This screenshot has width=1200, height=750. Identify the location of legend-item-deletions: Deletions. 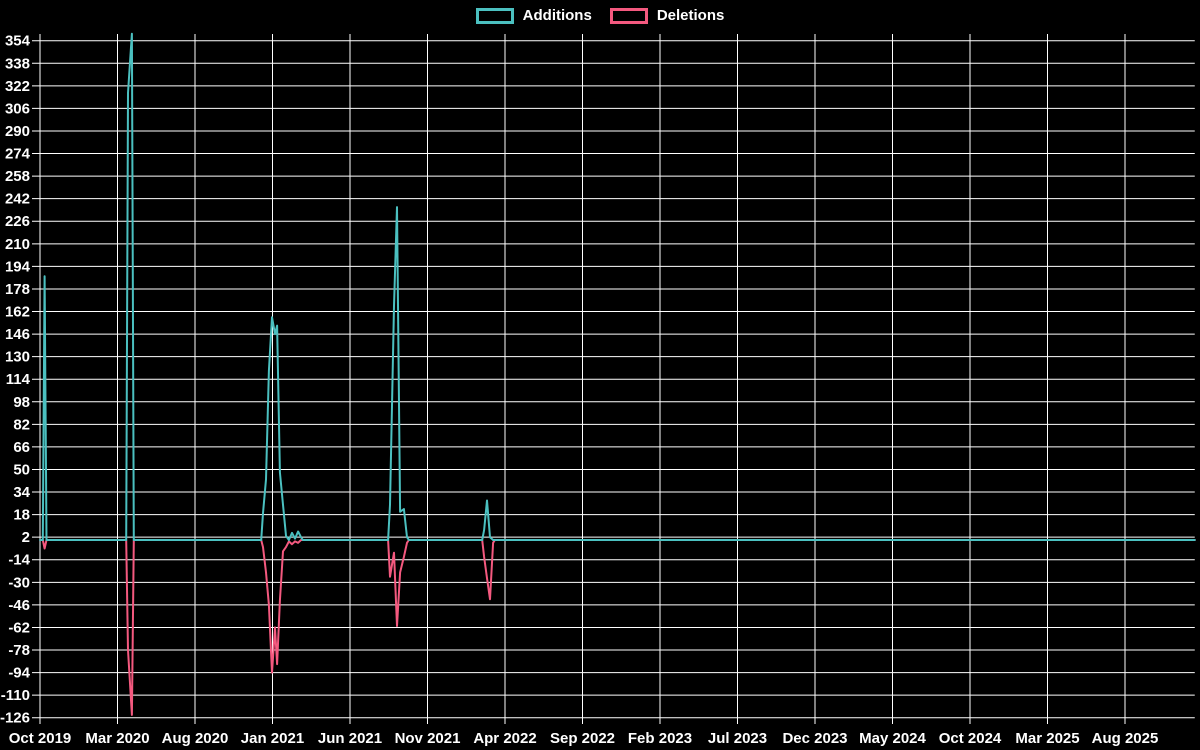
(667, 15).